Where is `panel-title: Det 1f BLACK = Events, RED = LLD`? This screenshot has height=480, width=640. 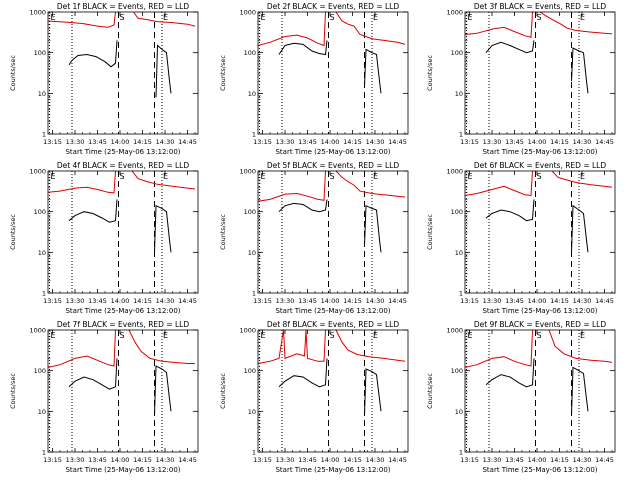
panel-title: Det 1f BLACK = Events, RED = LLD is located at coordinates (123, 6).